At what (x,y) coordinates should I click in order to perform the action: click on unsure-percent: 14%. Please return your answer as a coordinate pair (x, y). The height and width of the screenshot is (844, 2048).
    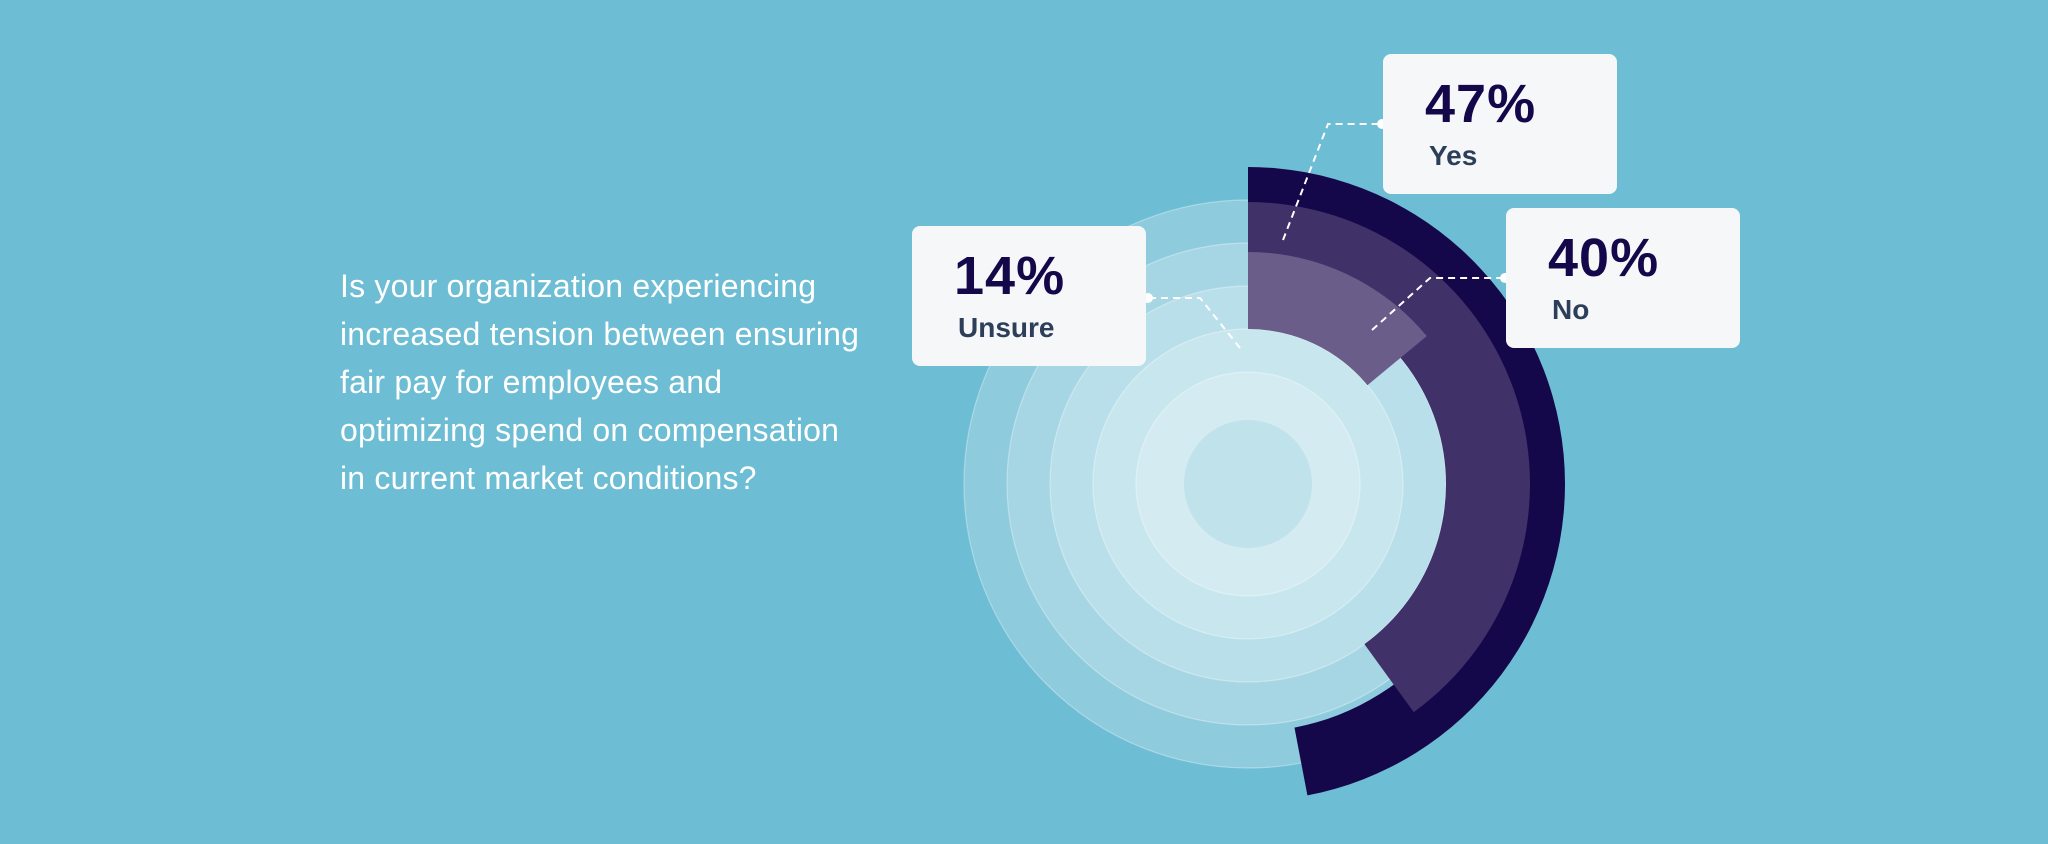
    Looking at the image, I should click on (1010, 276).